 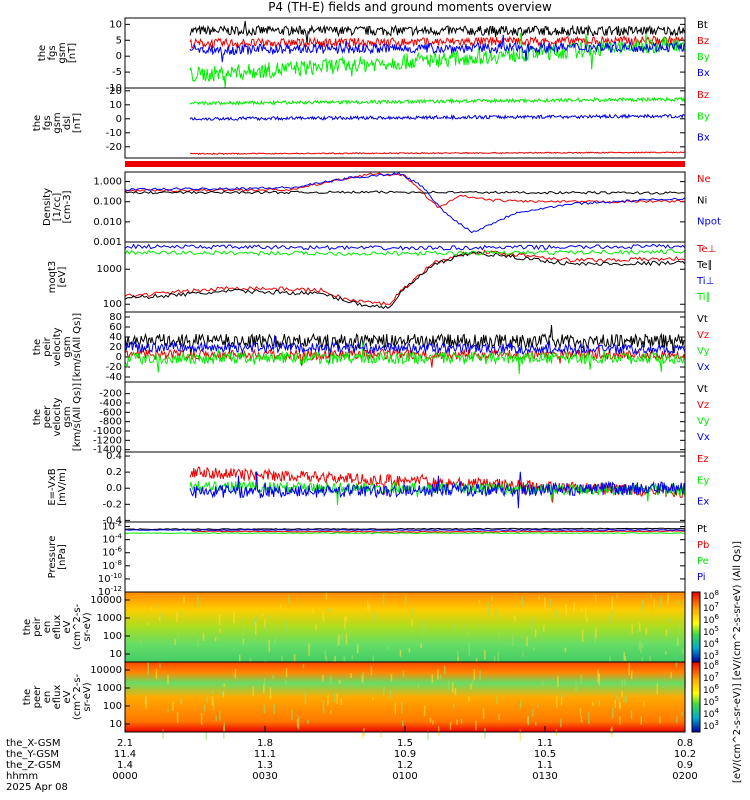 What do you see at coordinates (106, 670) in the screenshot?
I see `panel-tick-label: 10000` at bounding box center [106, 670].